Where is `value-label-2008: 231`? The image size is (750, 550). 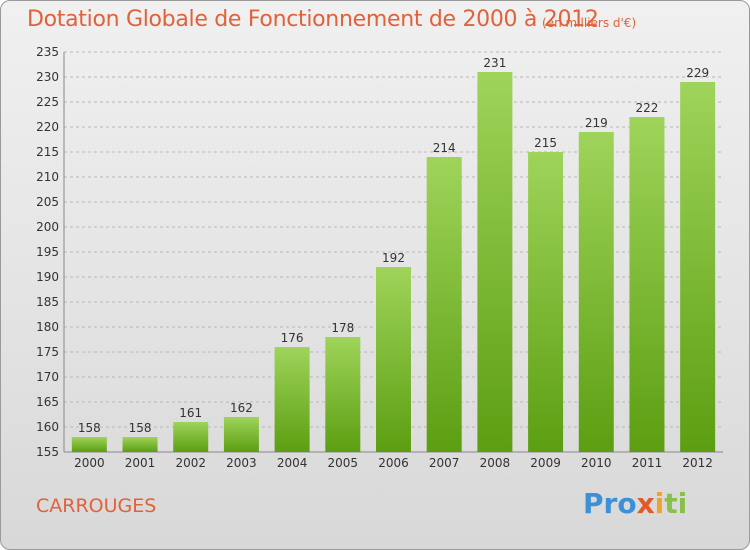 value-label-2008: 231 is located at coordinates (494, 63).